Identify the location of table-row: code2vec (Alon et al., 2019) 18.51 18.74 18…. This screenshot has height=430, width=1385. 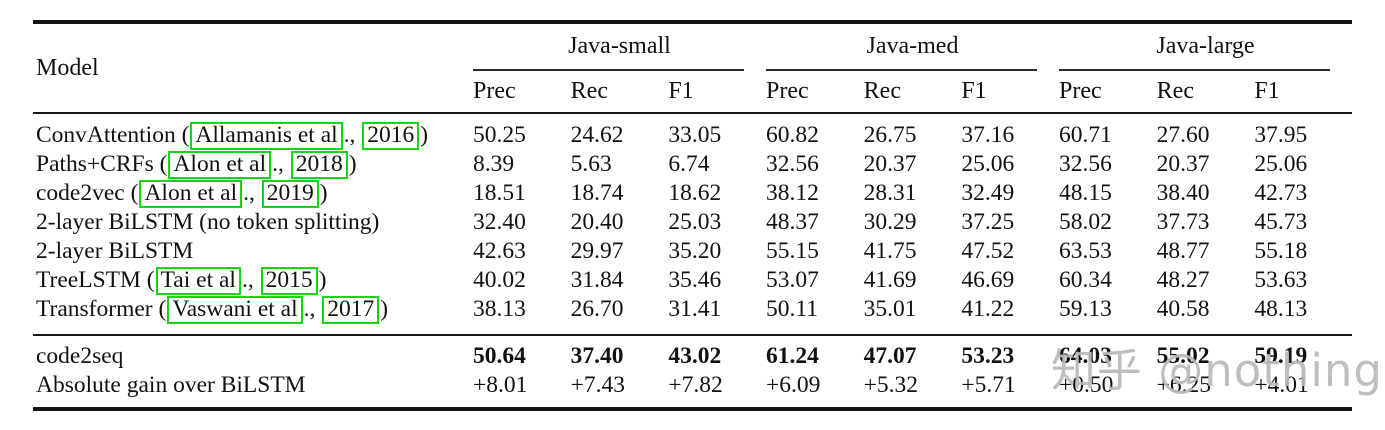
(692, 193).